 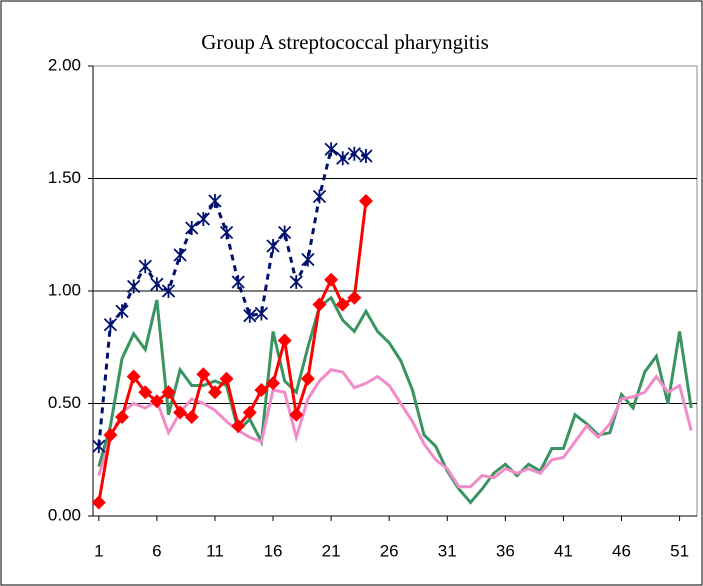 I want to click on x-tick-label: 21, so click(x=331, y=550).